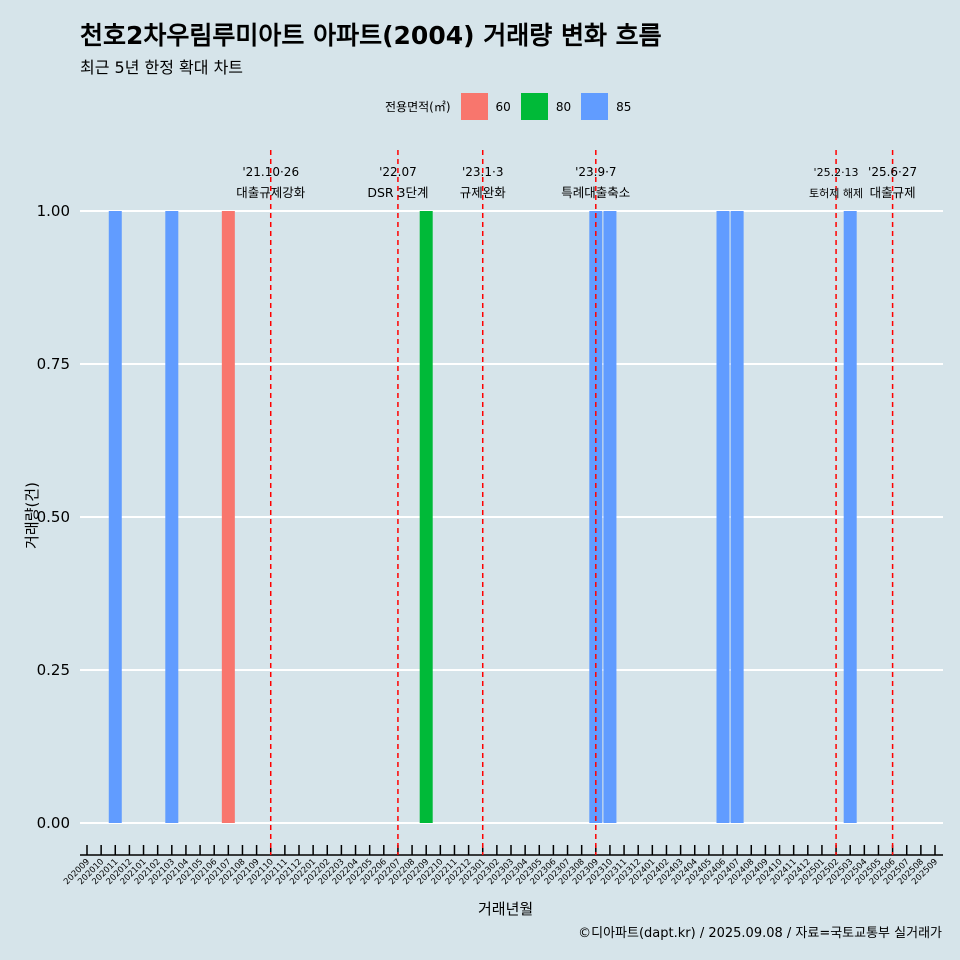 The height and width of the screenshot is (960, 960). I want to click on event-label: 규제완화, so click(483, 192).